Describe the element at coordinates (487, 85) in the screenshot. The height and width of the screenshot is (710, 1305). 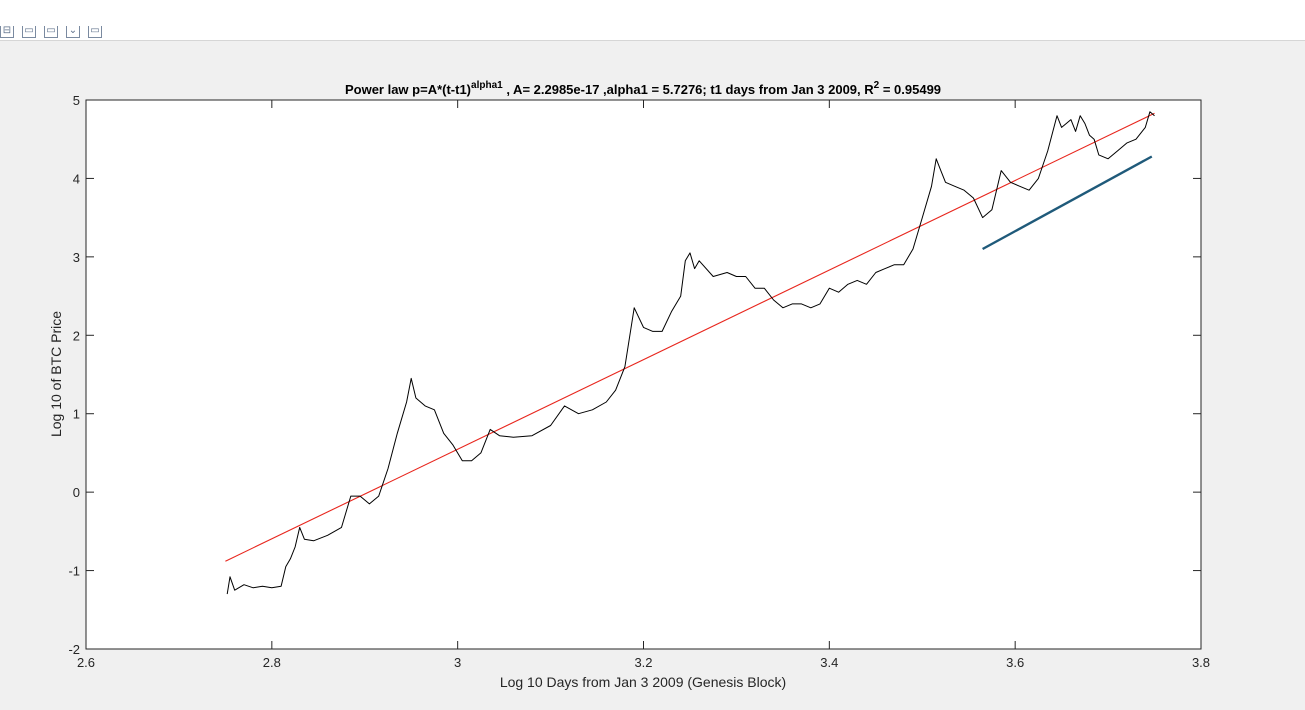
I see `title-alpha-superscript: alpha1` at that location.